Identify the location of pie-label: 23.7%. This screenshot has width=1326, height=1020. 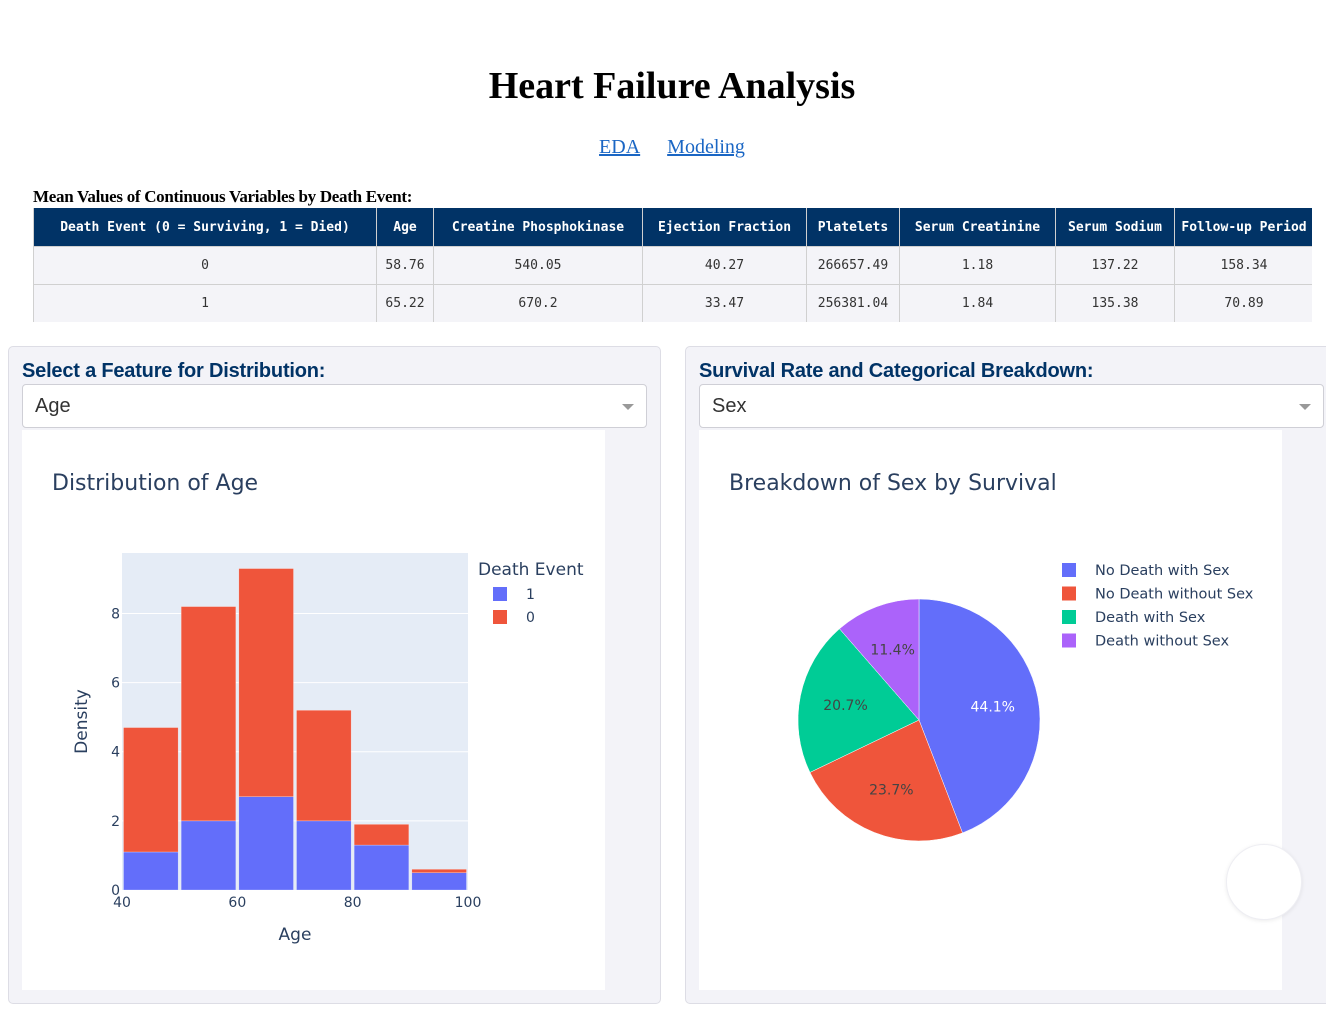
(891, 791).